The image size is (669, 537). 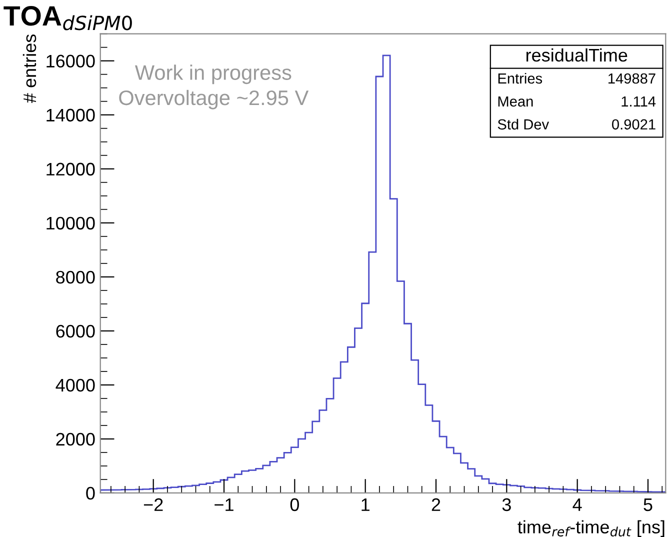 I want to click on x-tick-label: 5, so click(x=648, y=505).